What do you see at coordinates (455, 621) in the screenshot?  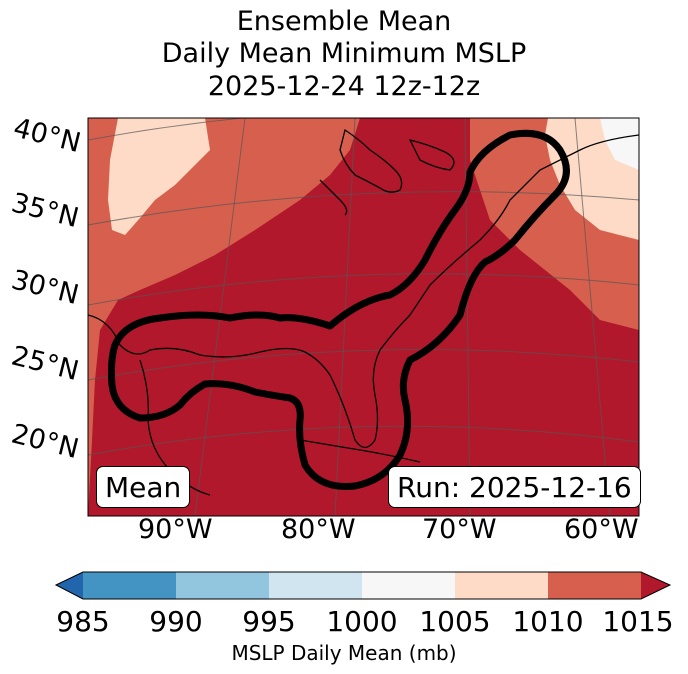 I see `colorbar-tick-1005: 1005` at bounding box center [455, 621].